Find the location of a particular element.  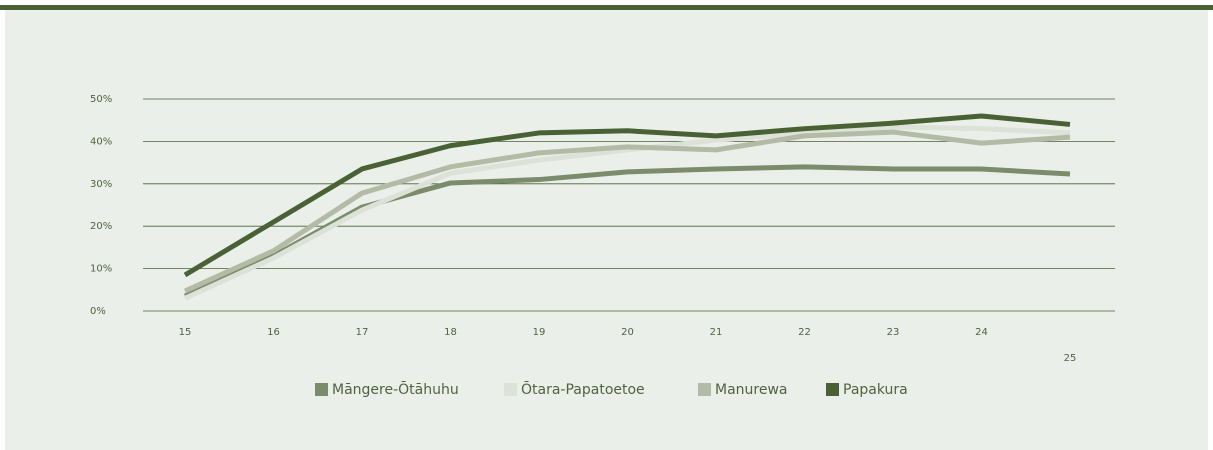

legend-label: Māngere-Ōtāhuhu is located at coordinates (395, 389).